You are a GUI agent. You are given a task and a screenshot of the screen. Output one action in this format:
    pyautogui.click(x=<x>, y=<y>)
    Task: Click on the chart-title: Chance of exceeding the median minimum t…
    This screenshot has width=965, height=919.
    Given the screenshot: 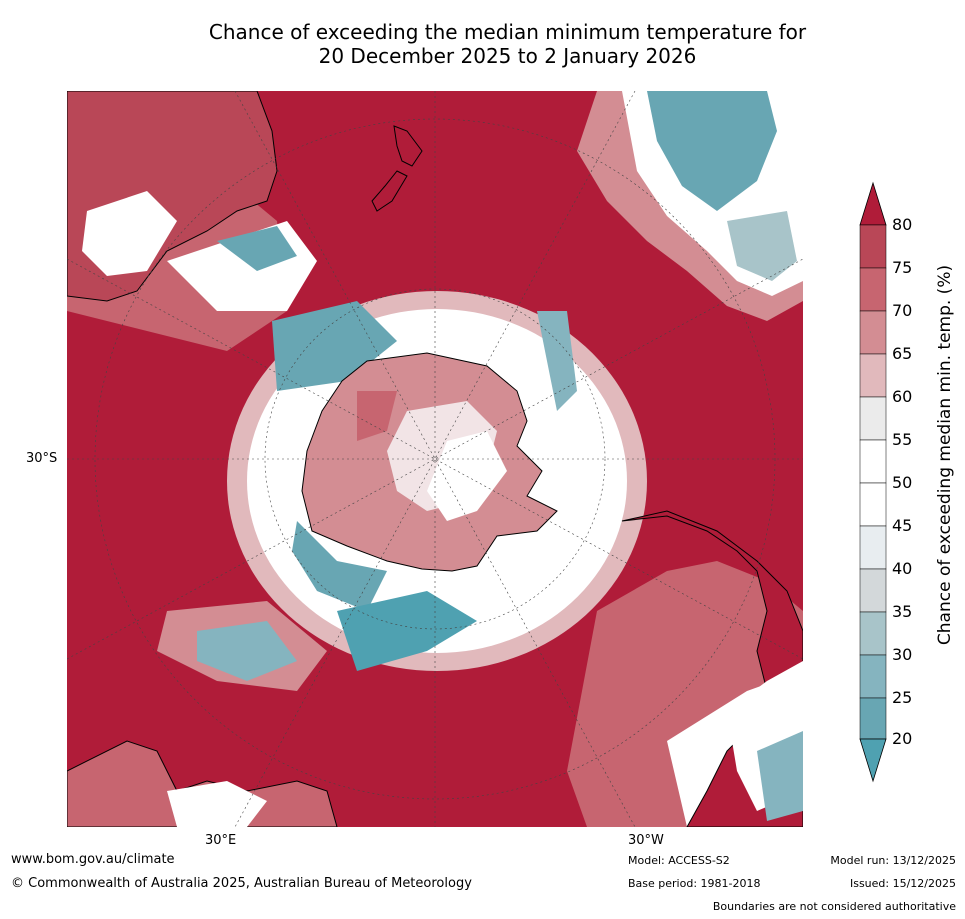 What is the action you would take?
    pyautogui.click(x=482, y=44)
    